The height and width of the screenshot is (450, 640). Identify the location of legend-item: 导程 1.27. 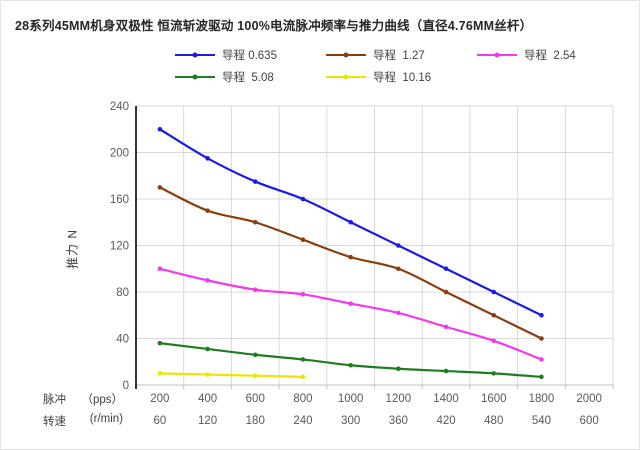
(401, 55).